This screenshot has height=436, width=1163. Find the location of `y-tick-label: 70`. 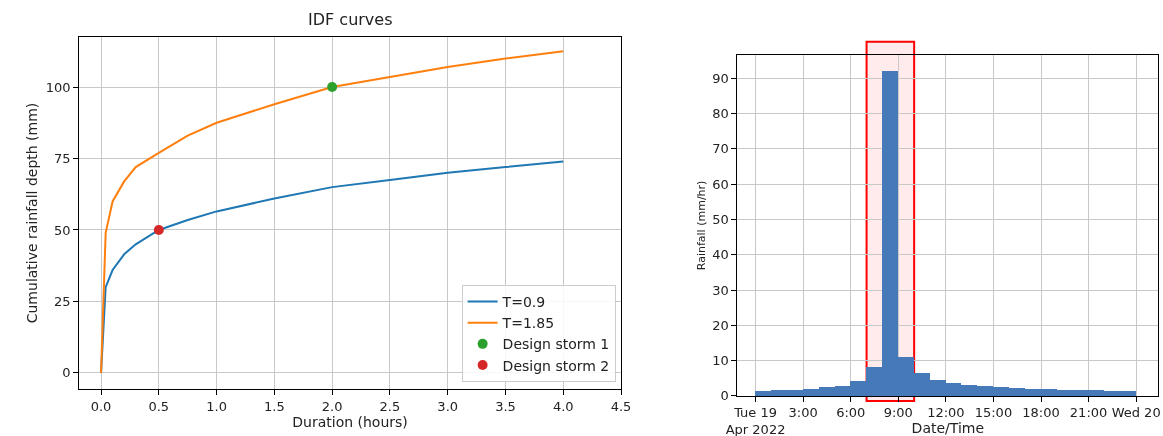

y-tick-label: 70 is located at coordinates (720, 149).